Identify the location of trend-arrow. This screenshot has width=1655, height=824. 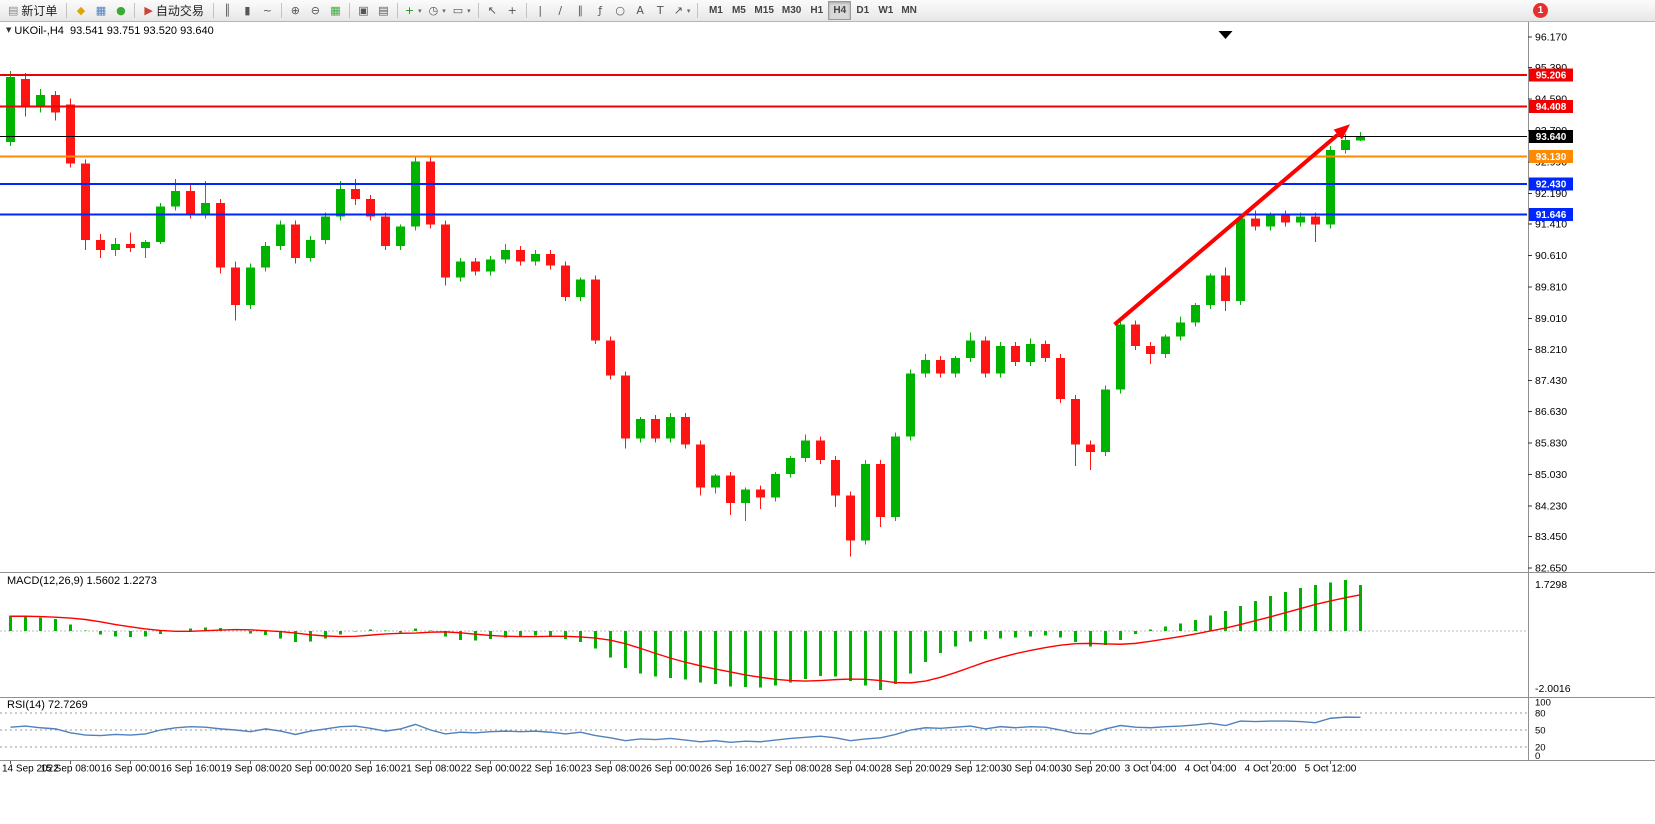
(1232, 225).